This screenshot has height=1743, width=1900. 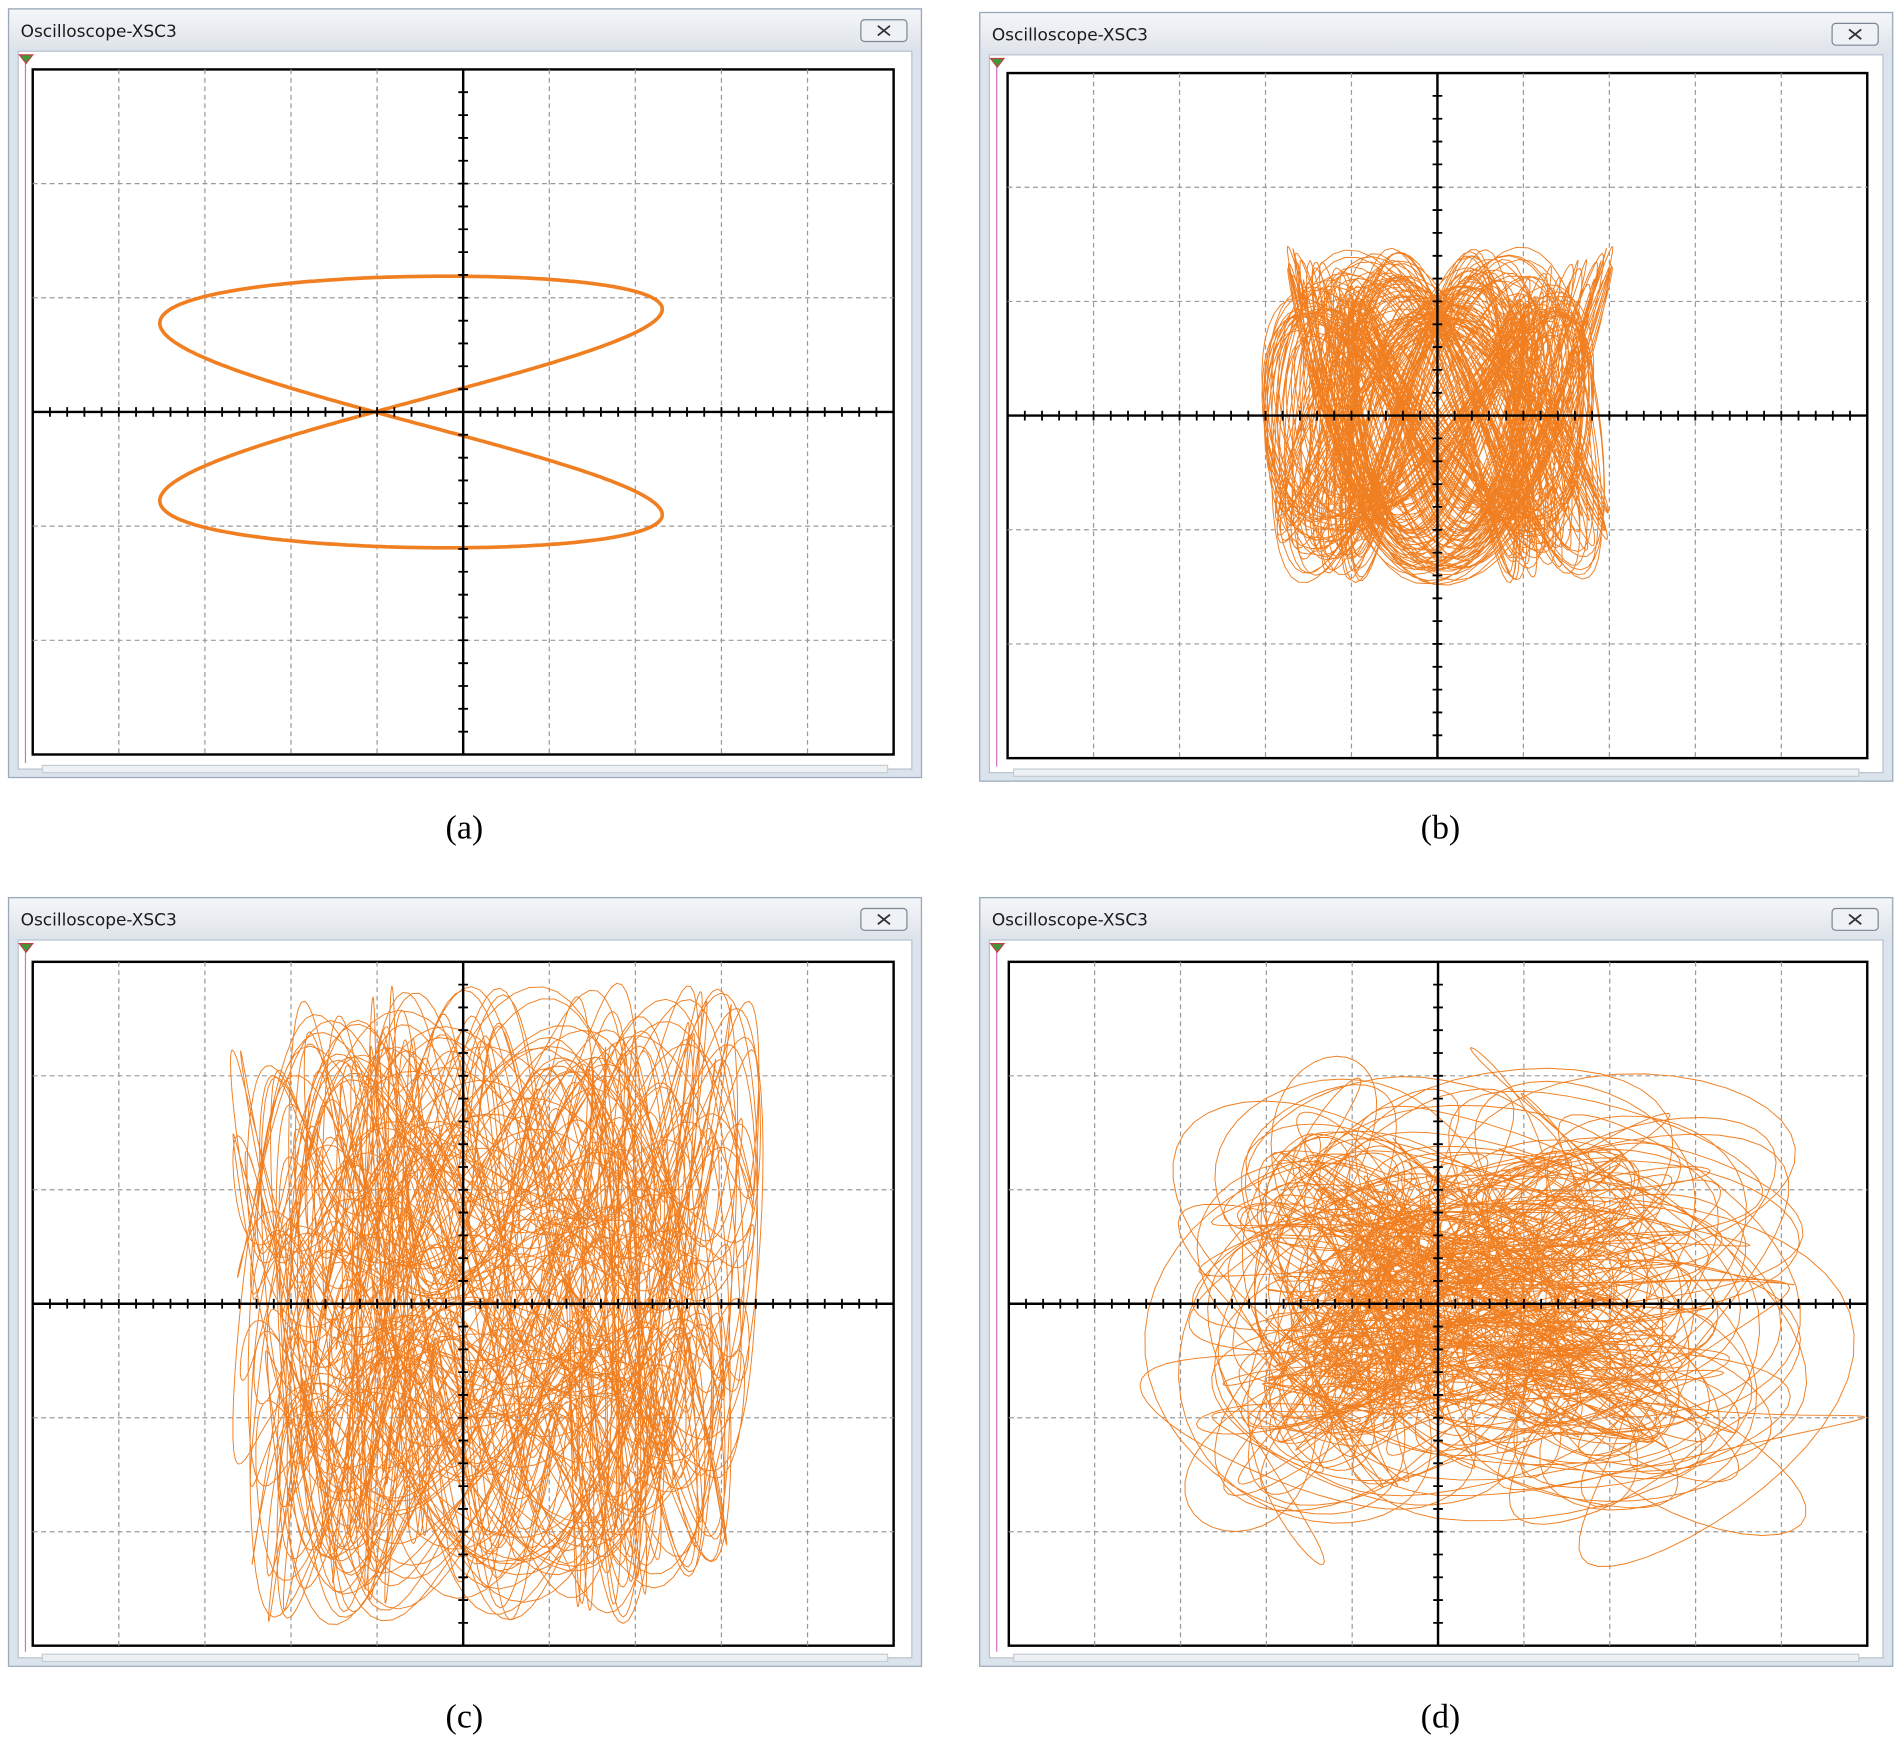 What do you see at coordinates (1441, 828) in the screenshot?
I see `caption: (b)` at bounding box center [1441, 828].